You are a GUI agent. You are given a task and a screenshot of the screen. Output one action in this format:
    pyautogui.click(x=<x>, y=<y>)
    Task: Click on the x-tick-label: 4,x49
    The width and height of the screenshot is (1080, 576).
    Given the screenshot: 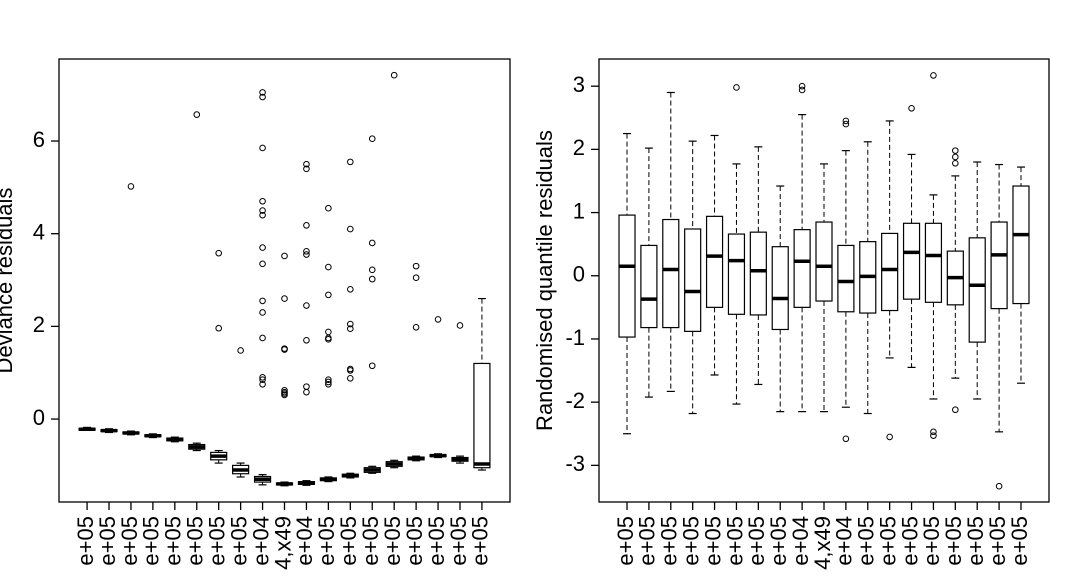 What is the action you would take?
    pyautogui.click(x=822, y=543)
    